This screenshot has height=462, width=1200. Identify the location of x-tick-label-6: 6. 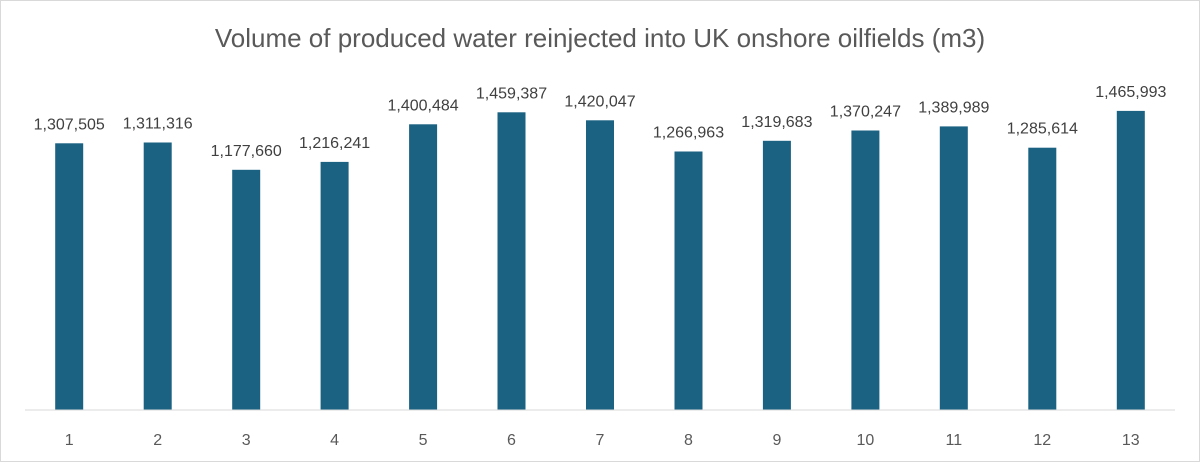
(511, 440).